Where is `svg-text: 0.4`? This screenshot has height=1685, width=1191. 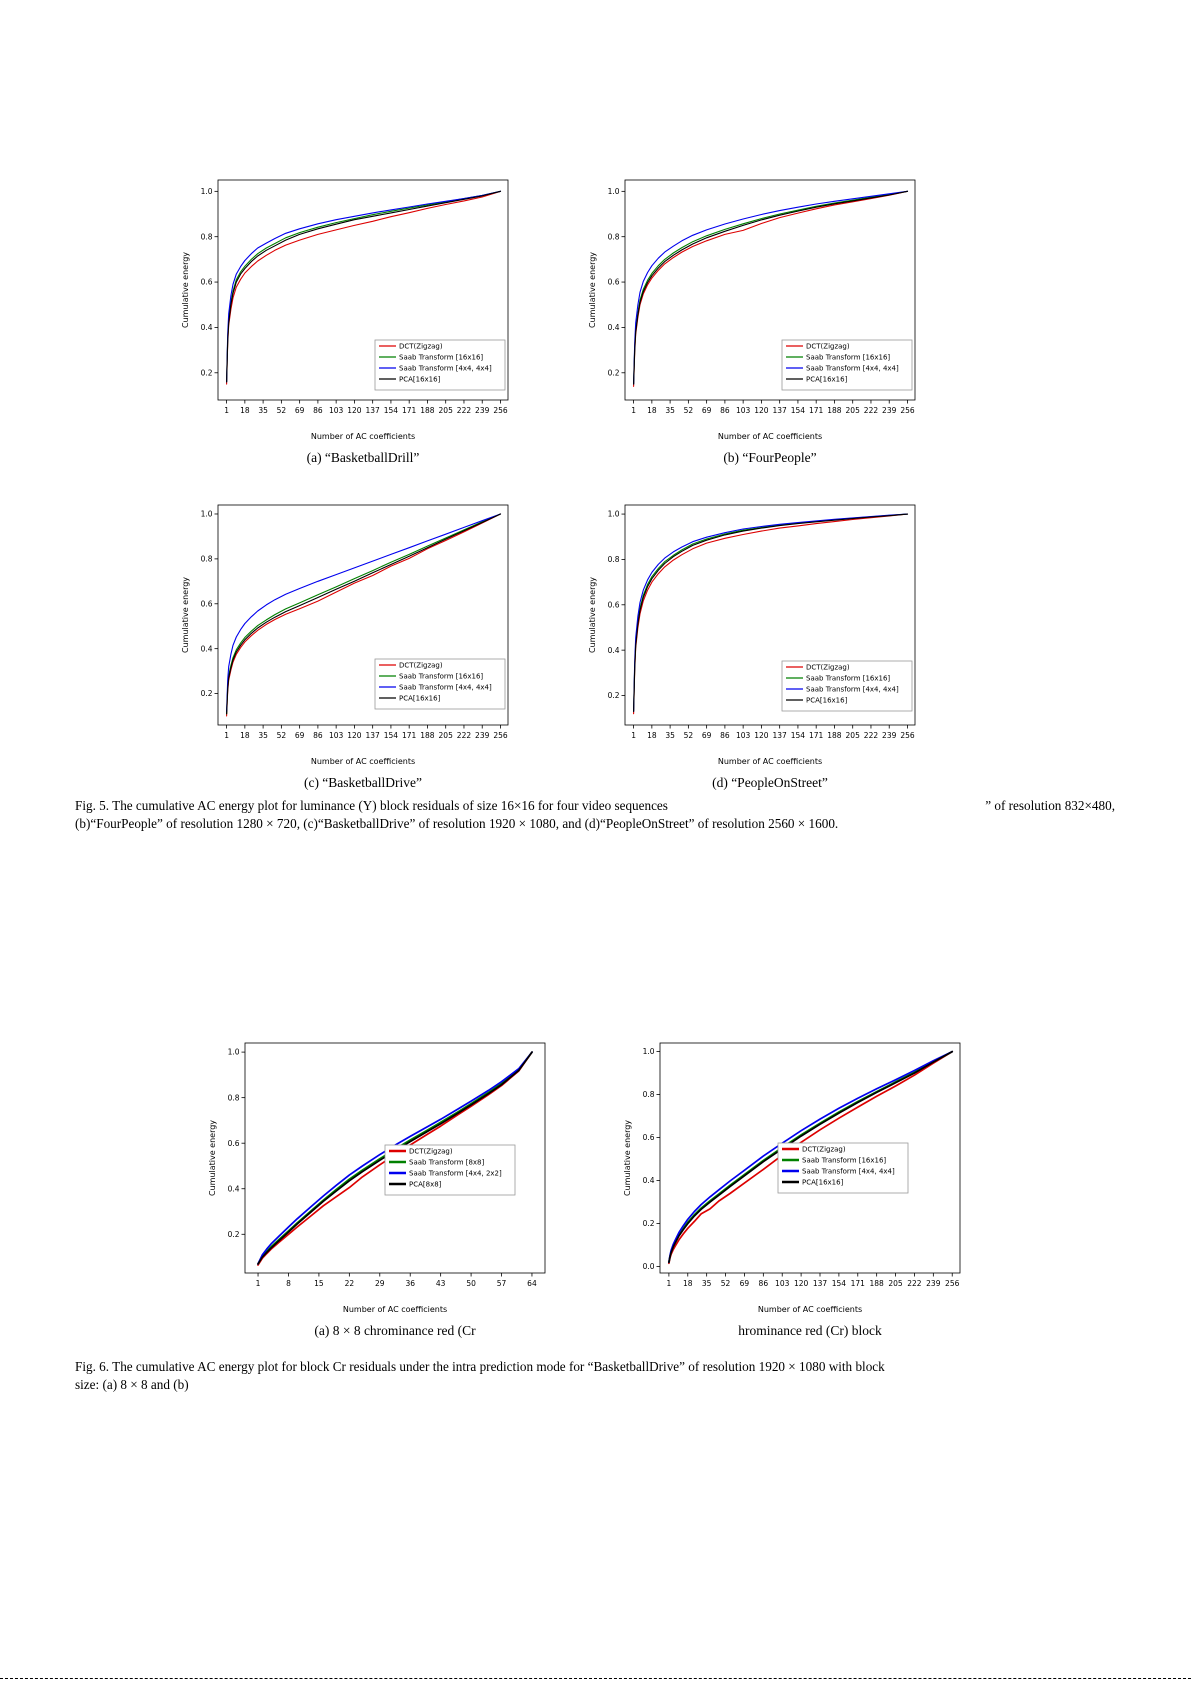 svg-text: 0.4 is located at coordinates (649, 1180).